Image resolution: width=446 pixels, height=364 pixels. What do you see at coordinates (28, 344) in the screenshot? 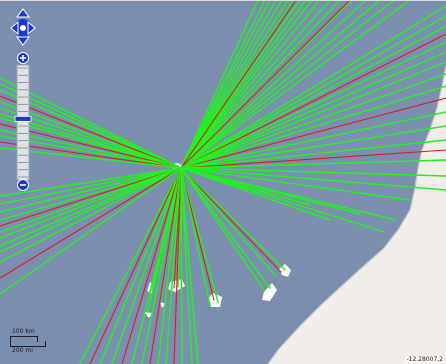
I see `scale-bottom-bar` at bounding box center [28, 344].